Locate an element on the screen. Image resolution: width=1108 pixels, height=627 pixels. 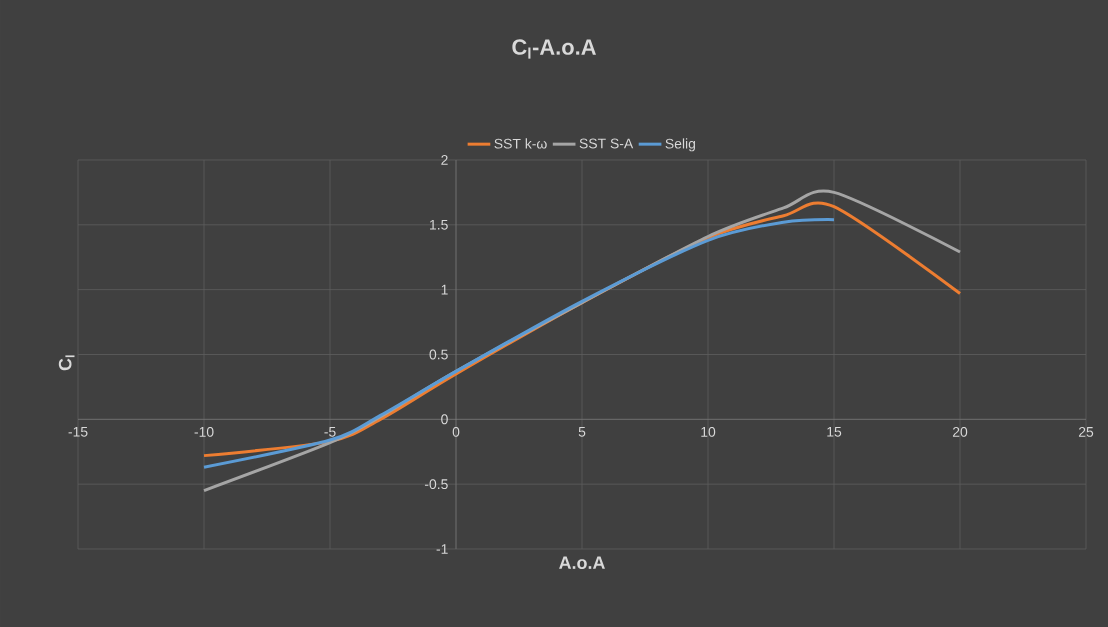
x-tick-label: 20 is located at coordinates (960, 431).